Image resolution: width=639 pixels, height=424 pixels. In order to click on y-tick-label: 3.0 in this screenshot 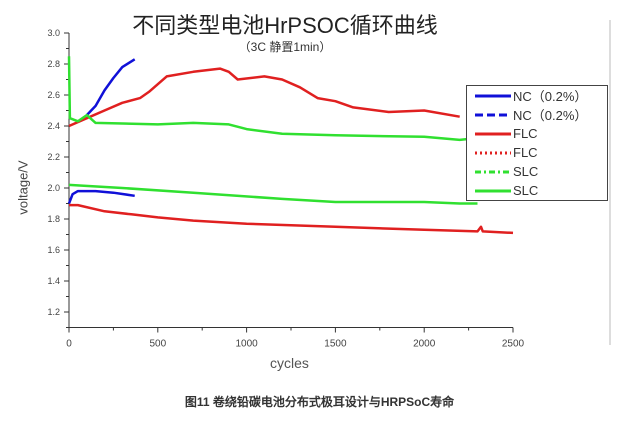, I will do `click(53, 33)`.